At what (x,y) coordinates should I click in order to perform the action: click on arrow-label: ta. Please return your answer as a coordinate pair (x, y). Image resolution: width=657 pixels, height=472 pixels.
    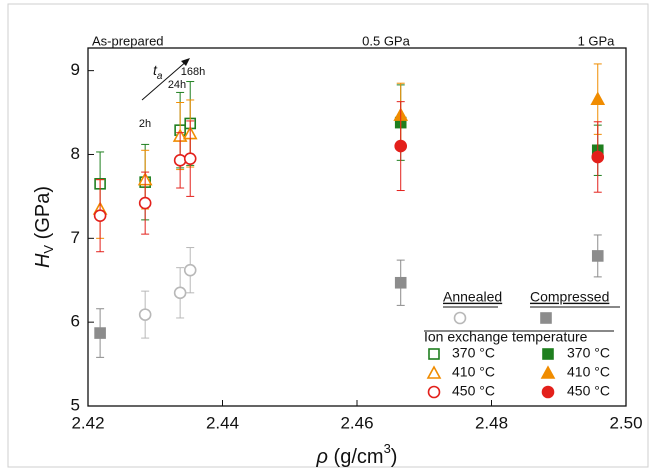
    Looking at the image, I should click on (158, 72).